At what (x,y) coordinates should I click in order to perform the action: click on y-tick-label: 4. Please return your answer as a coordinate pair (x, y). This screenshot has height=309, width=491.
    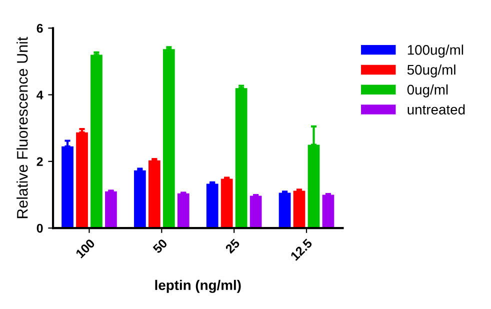
    Looking at the image, I should click on (40, 95).